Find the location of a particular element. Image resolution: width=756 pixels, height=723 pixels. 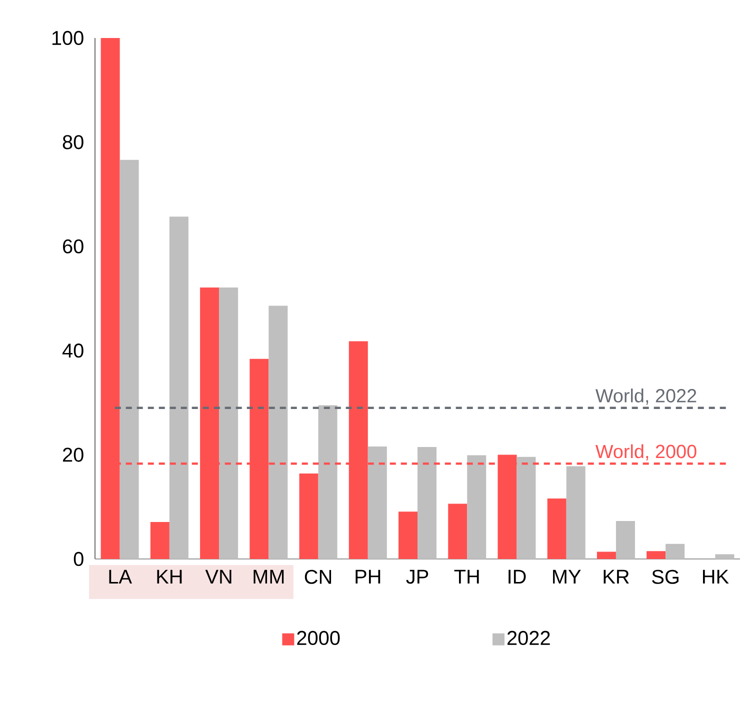

x-tick-label: JP is located at coordinates (417, 577).